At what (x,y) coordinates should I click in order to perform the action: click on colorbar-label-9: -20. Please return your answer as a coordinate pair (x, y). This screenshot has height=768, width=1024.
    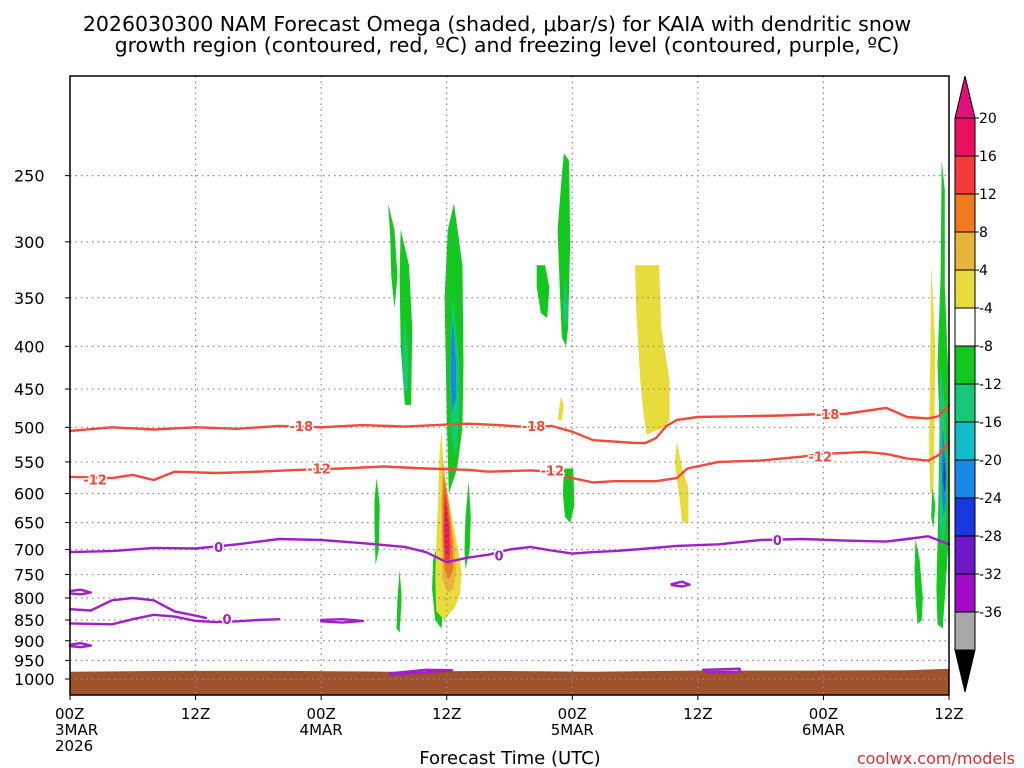
    Looking at the image, I should click on (990, 461).